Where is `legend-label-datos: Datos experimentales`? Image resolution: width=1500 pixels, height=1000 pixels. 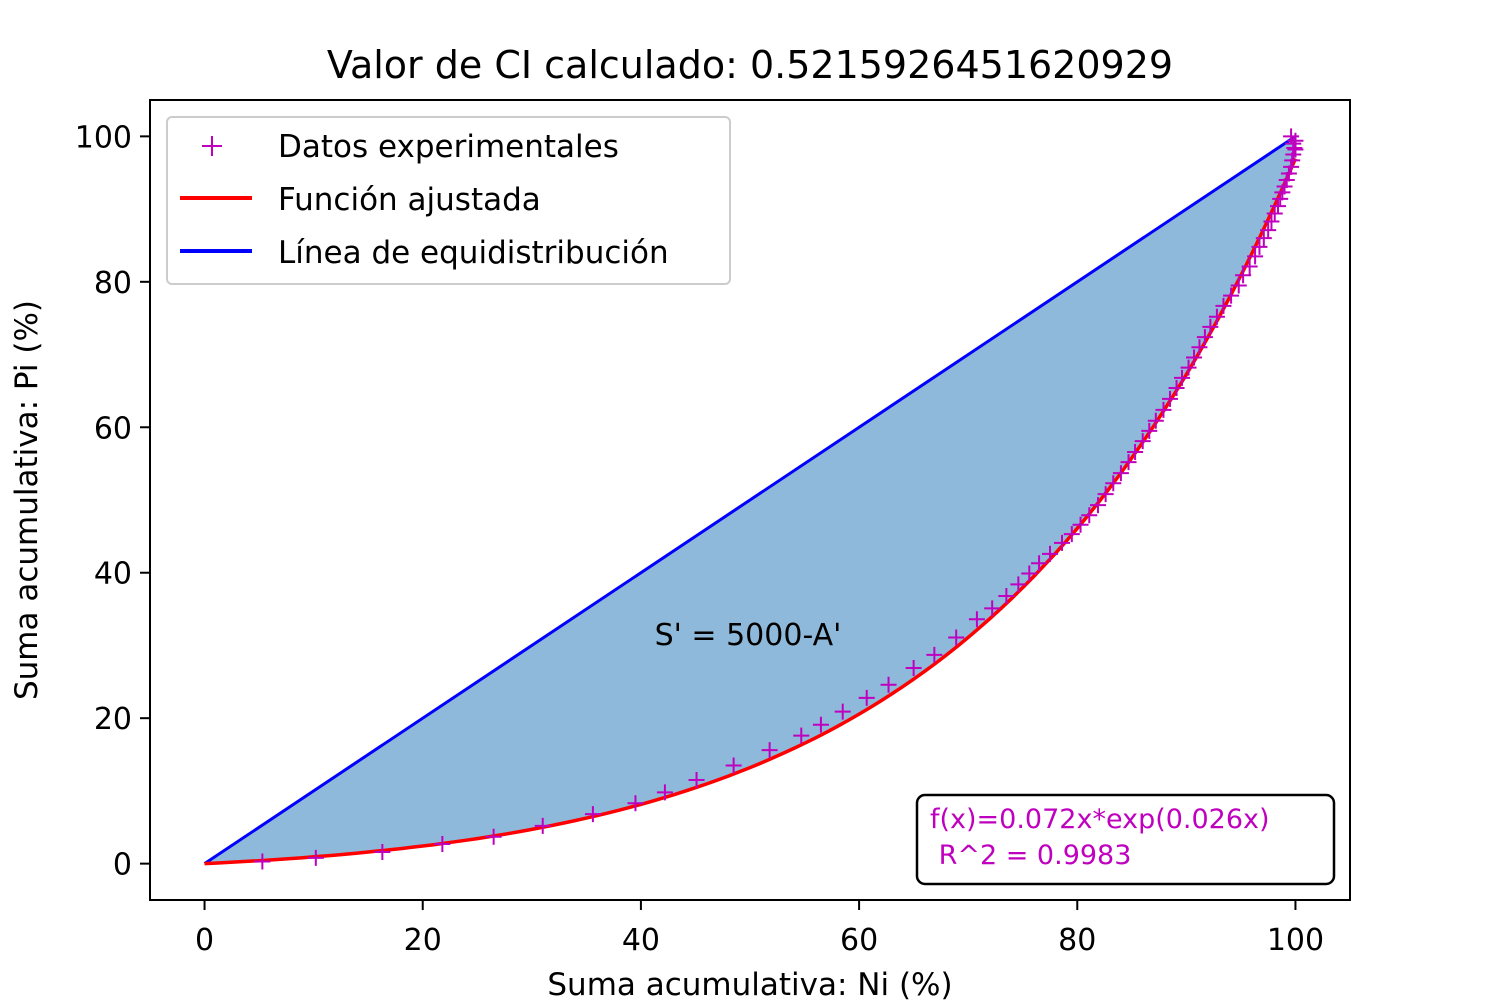
legend-label-datos: Datos experimentales is located at coordinates (448, 147).